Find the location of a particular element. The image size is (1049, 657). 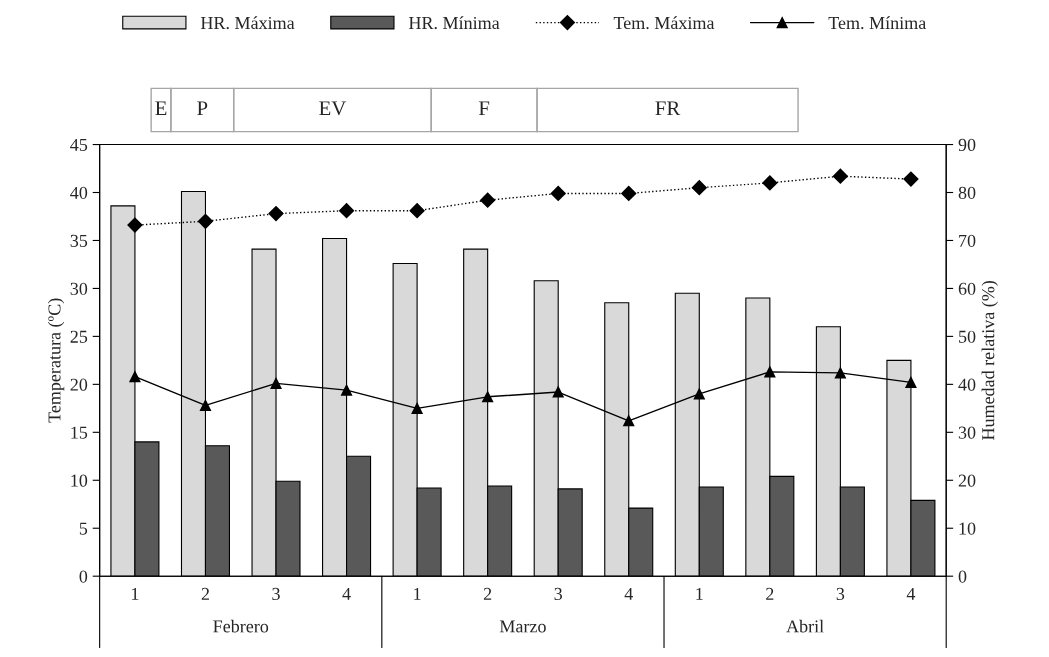

legend-label: Tem. Máxima is located at coordinates (664, 23).